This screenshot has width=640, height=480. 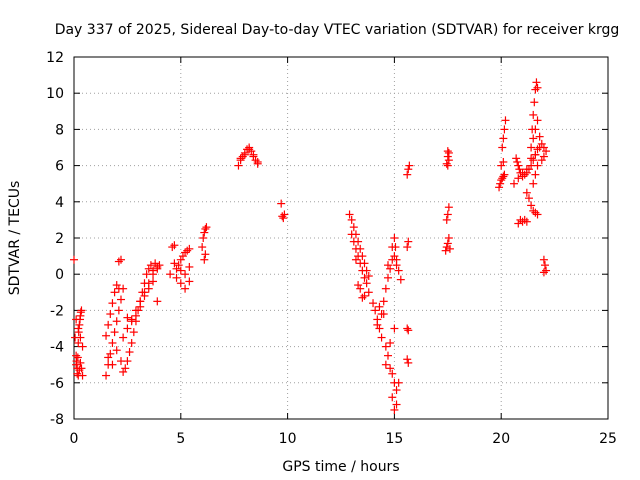 What do you see at coordinates (15, 238) in the screenshot?
I see `y-axis-label: SDTVAR / TECUs` at bounding box center [15, 238].